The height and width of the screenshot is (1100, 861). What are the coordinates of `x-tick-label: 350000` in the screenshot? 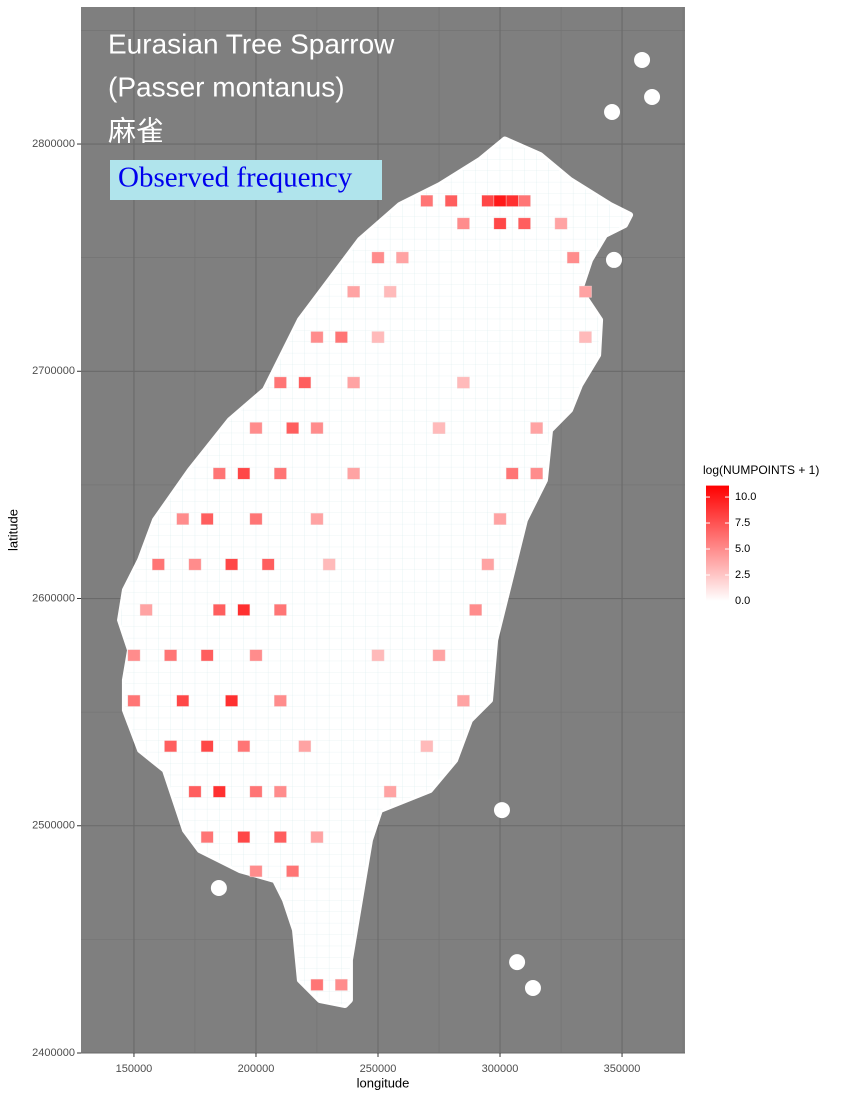 It's located at (622, 1069).